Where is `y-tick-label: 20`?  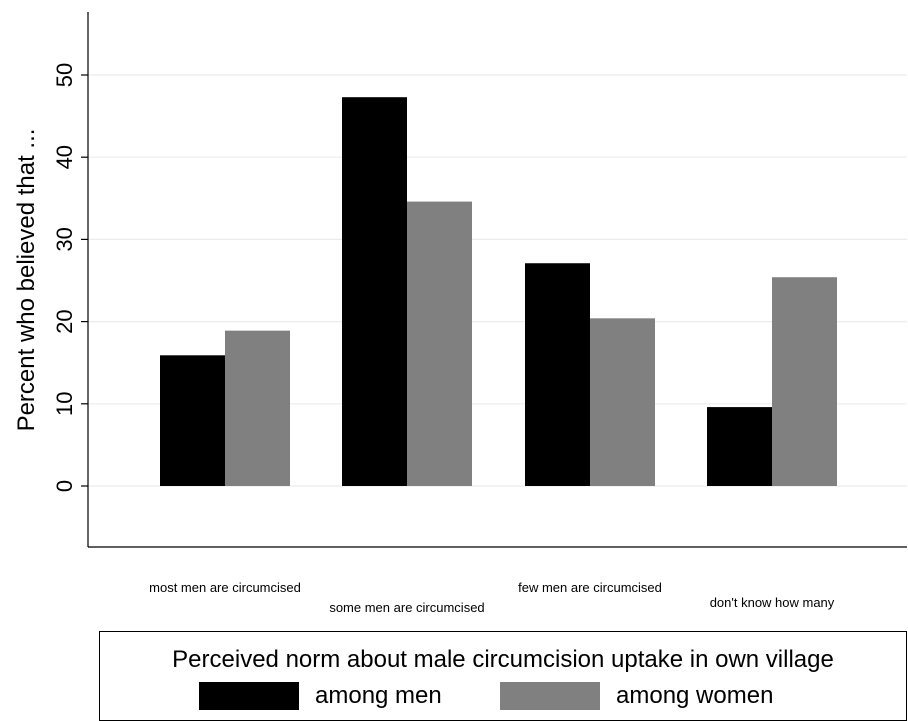 y-tick-label: 20 is located at coordinates (64, 321).